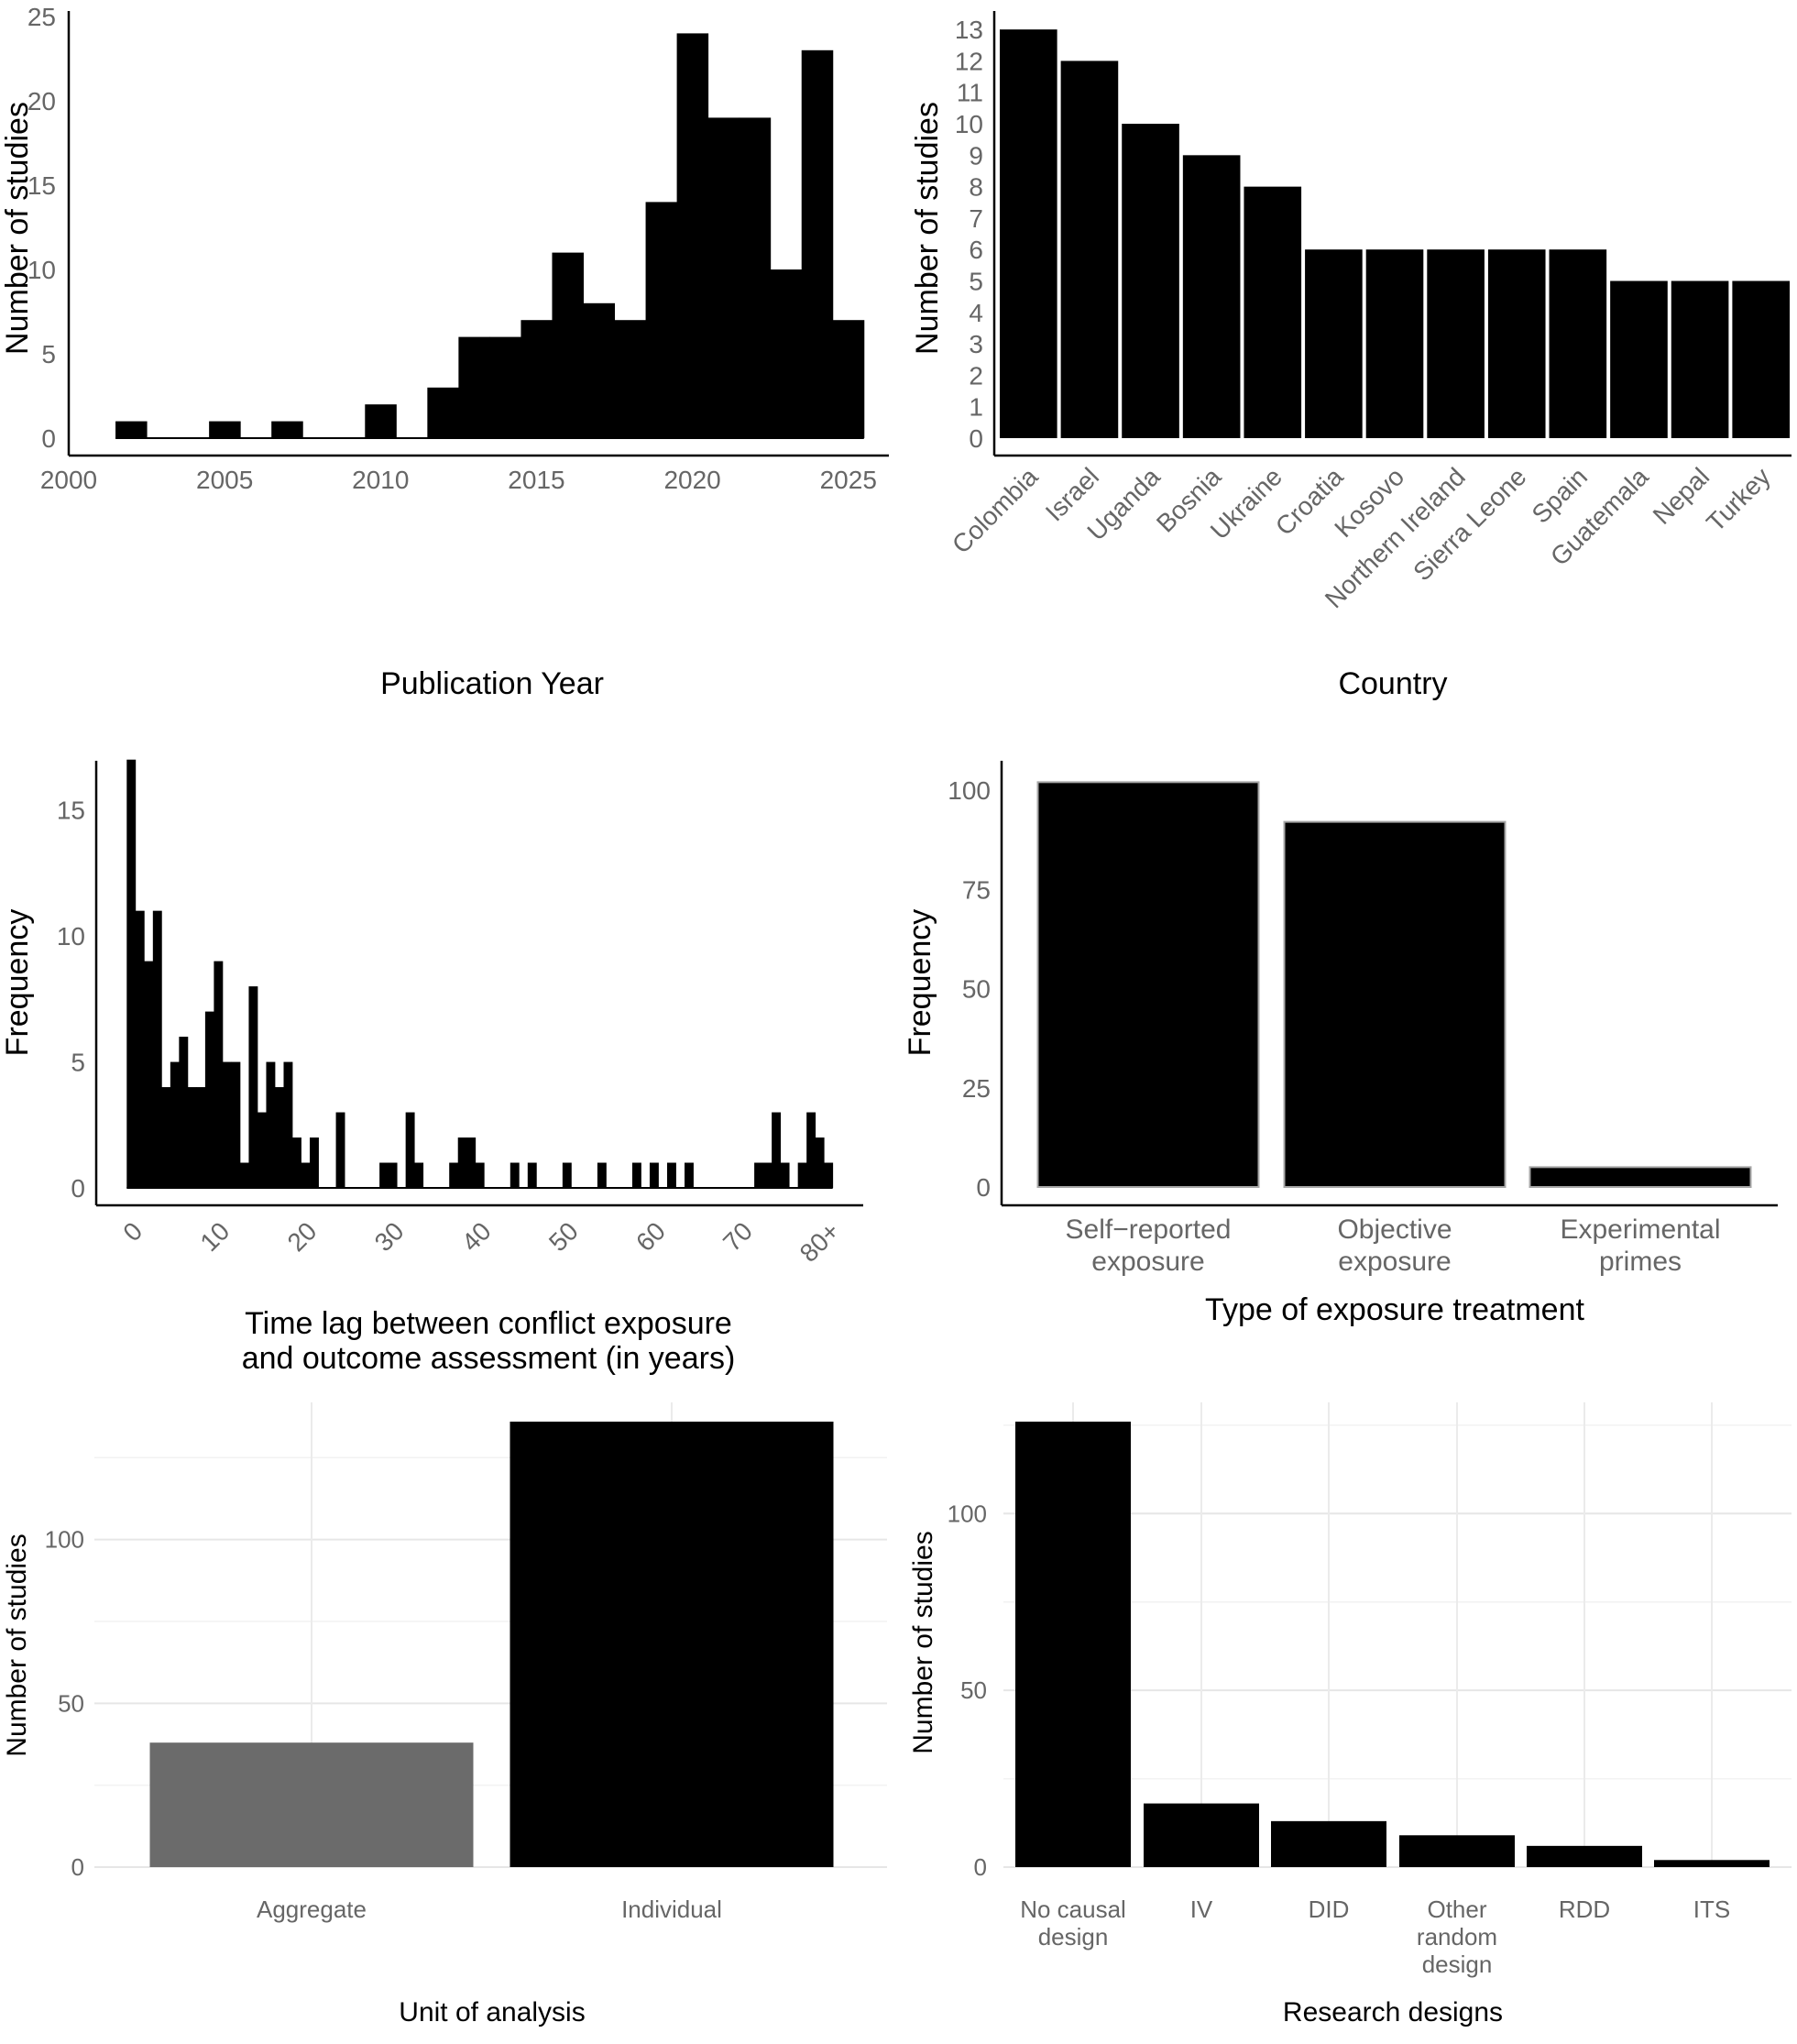  I want to click on x-tick-label: 2025, so click(848, 480).